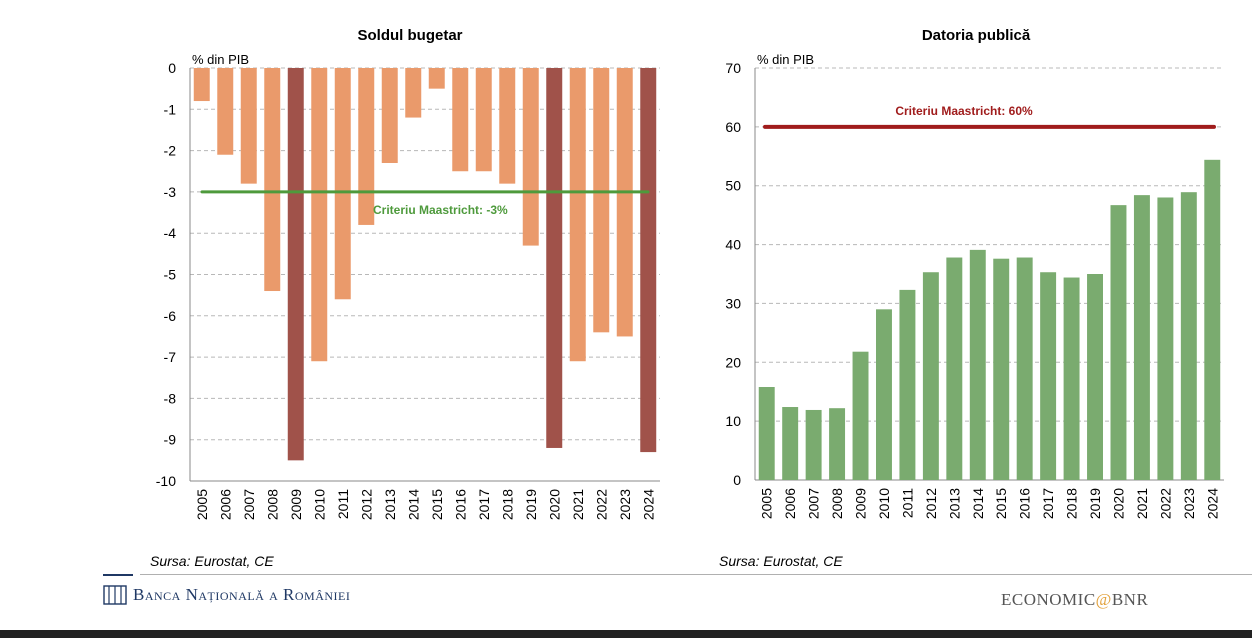 The image size is (1252, 638). What do you see at coordinates (166, 481) in the screenshot?
I see `y-tick-label: -10` at bounding box center [166, 481].